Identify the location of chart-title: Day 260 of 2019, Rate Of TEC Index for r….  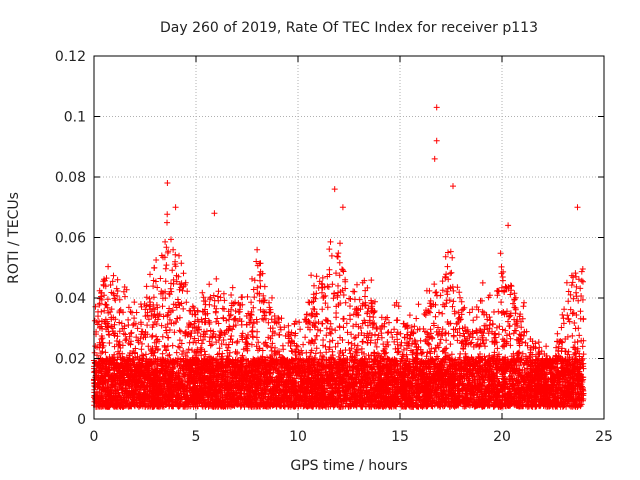
(349, 28).